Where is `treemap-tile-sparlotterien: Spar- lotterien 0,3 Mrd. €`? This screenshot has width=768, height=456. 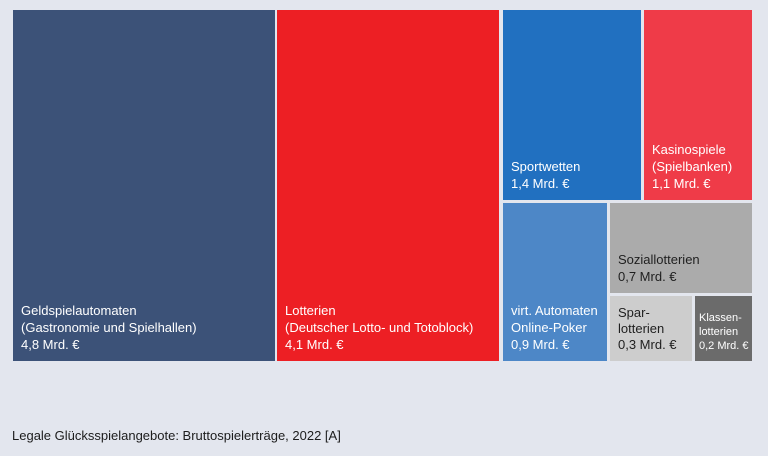 treemap-tile-sparlotterien: Spar- lotterien 0,3 Mrd. € is located at coordinates (651, 328).